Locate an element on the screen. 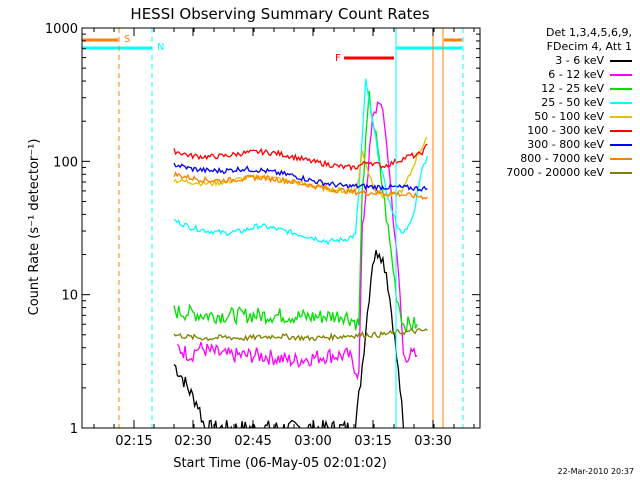 This screenshot has width=640, height=480. legend-label: 6 - 12 keV is located at coordinates (576, 74).